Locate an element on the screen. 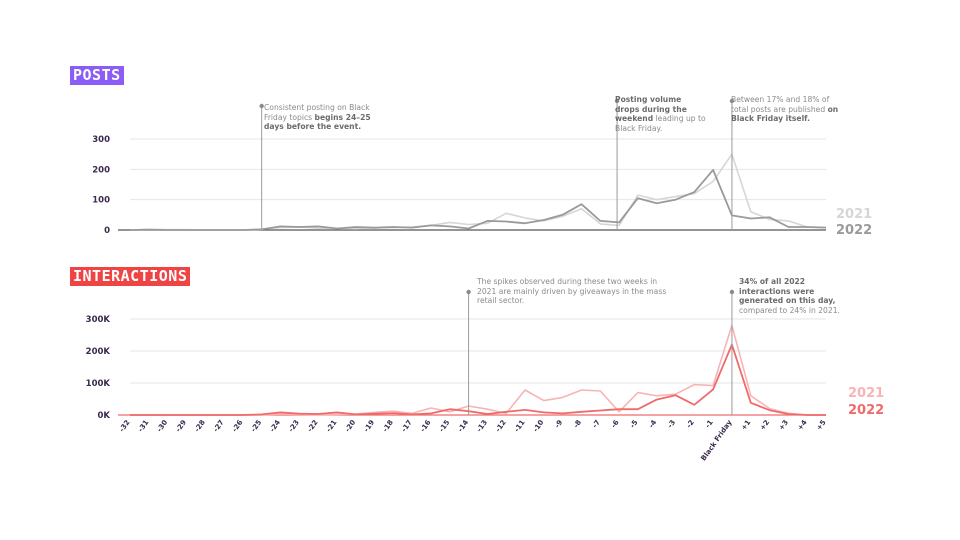 This screenshot has height=540, width=960. xtick-label: -31 is located at coordinates (144, 425).